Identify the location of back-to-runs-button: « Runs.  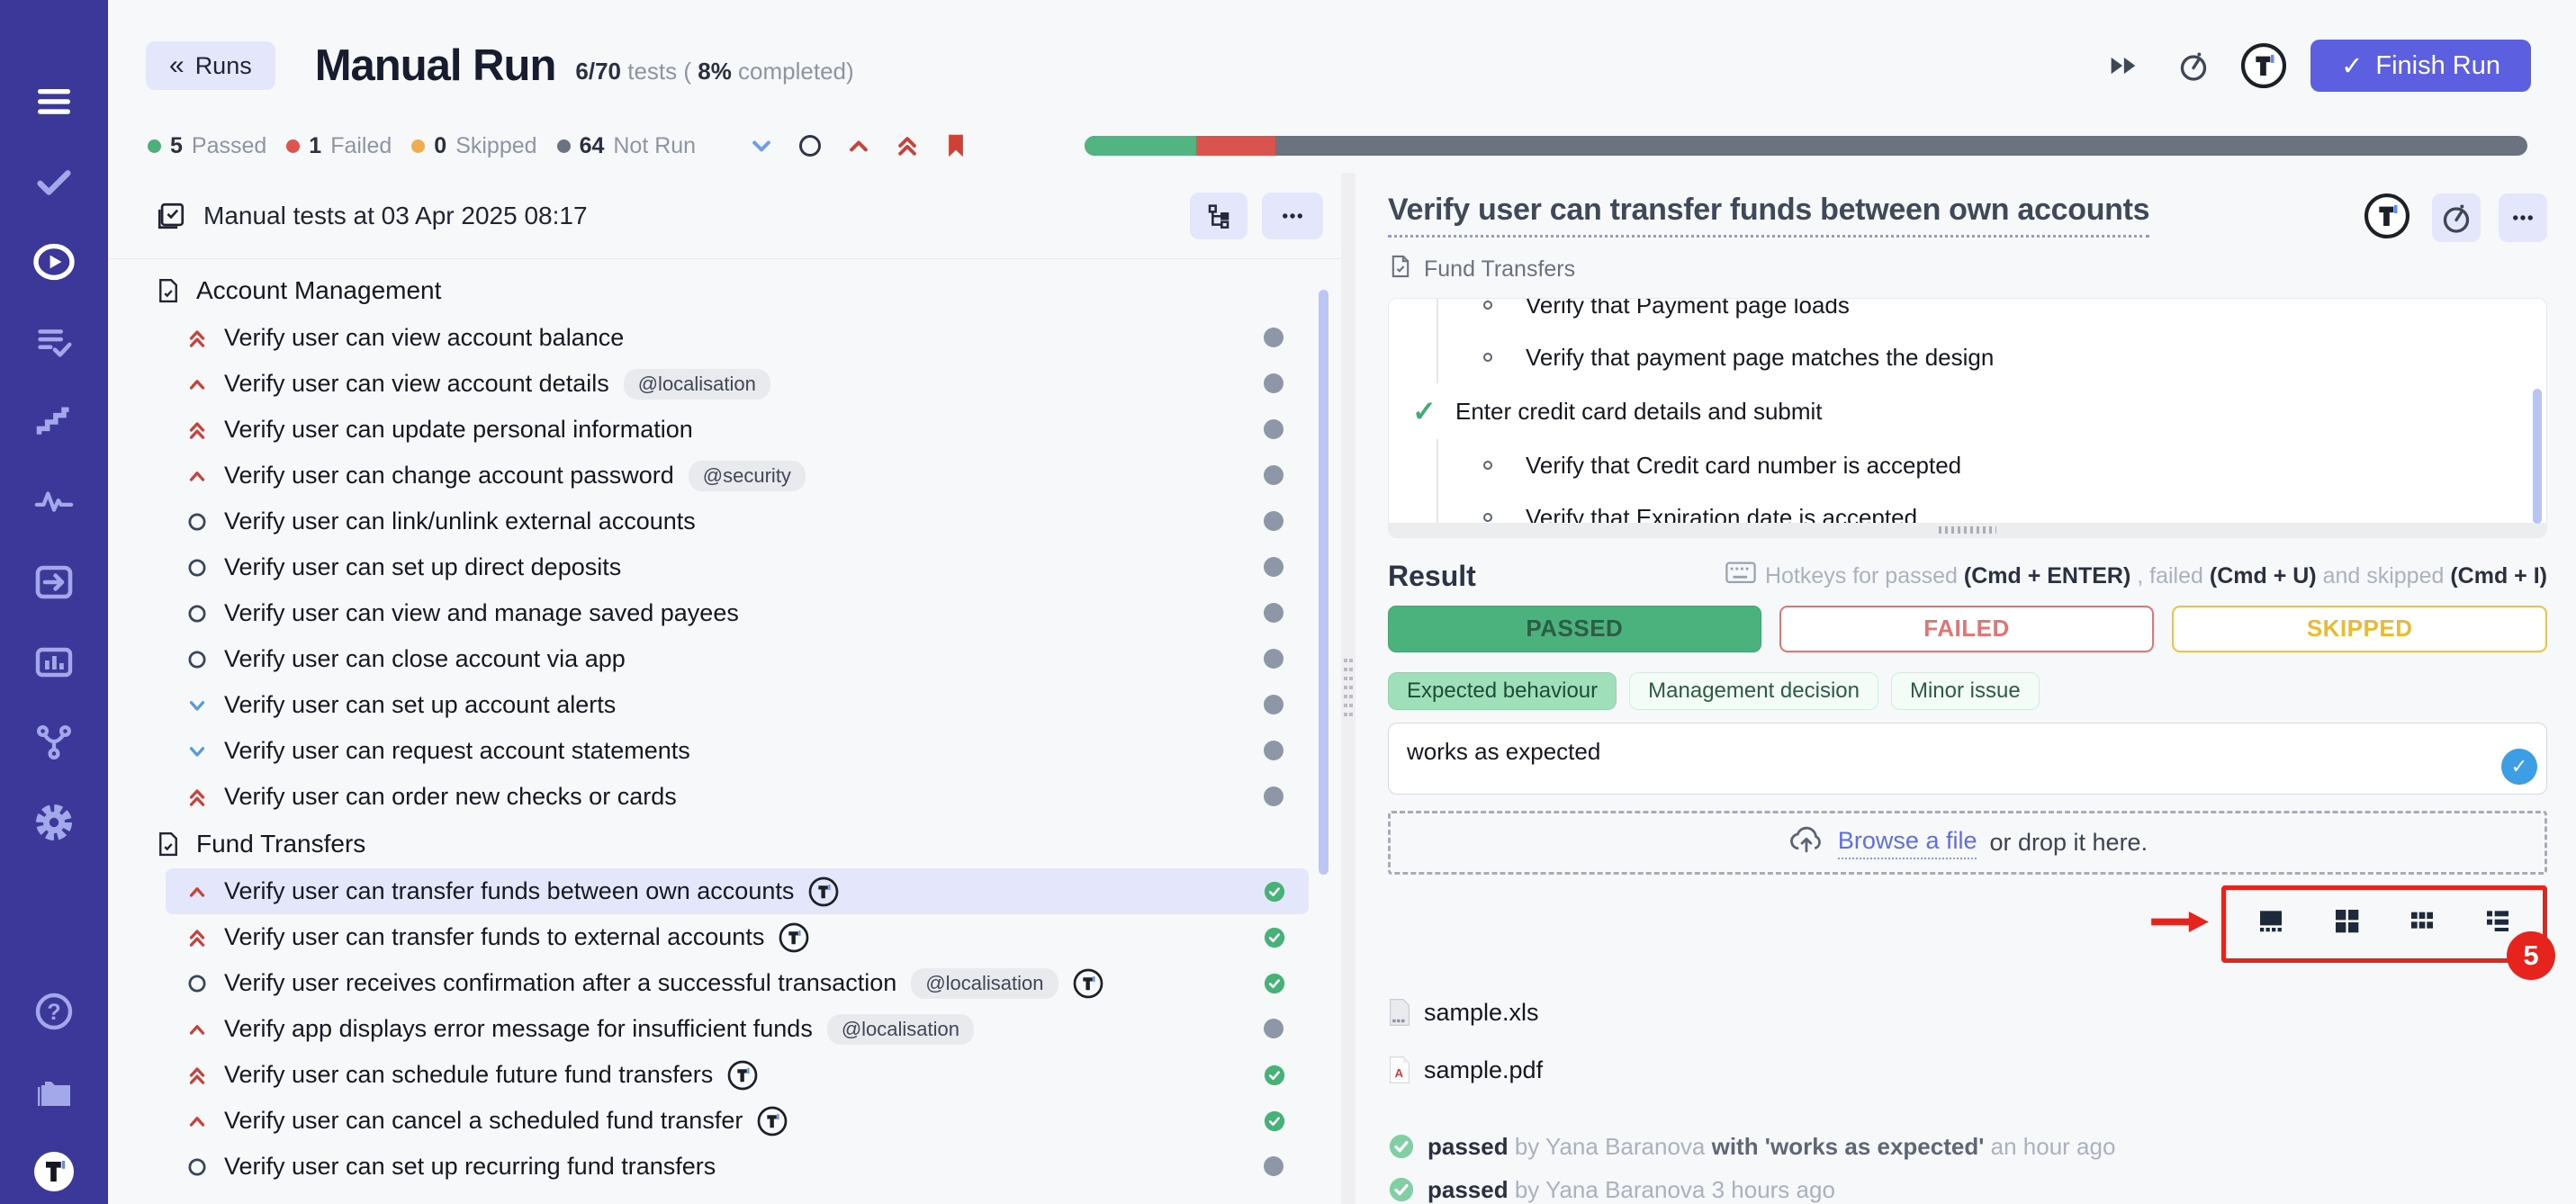
(210, 65).